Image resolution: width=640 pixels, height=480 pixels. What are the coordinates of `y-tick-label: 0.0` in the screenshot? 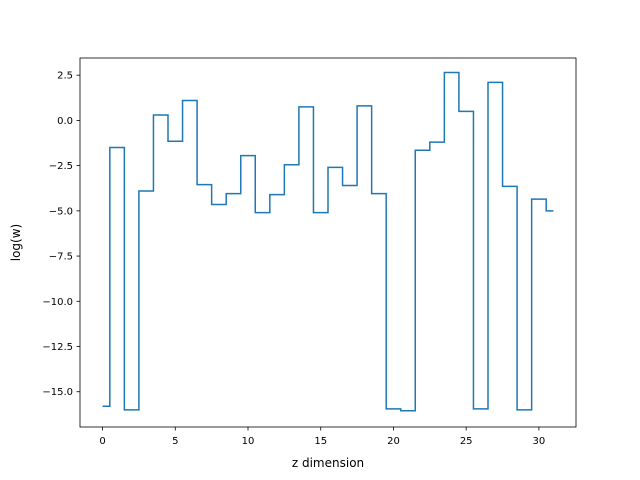 It's located at (65, 121).